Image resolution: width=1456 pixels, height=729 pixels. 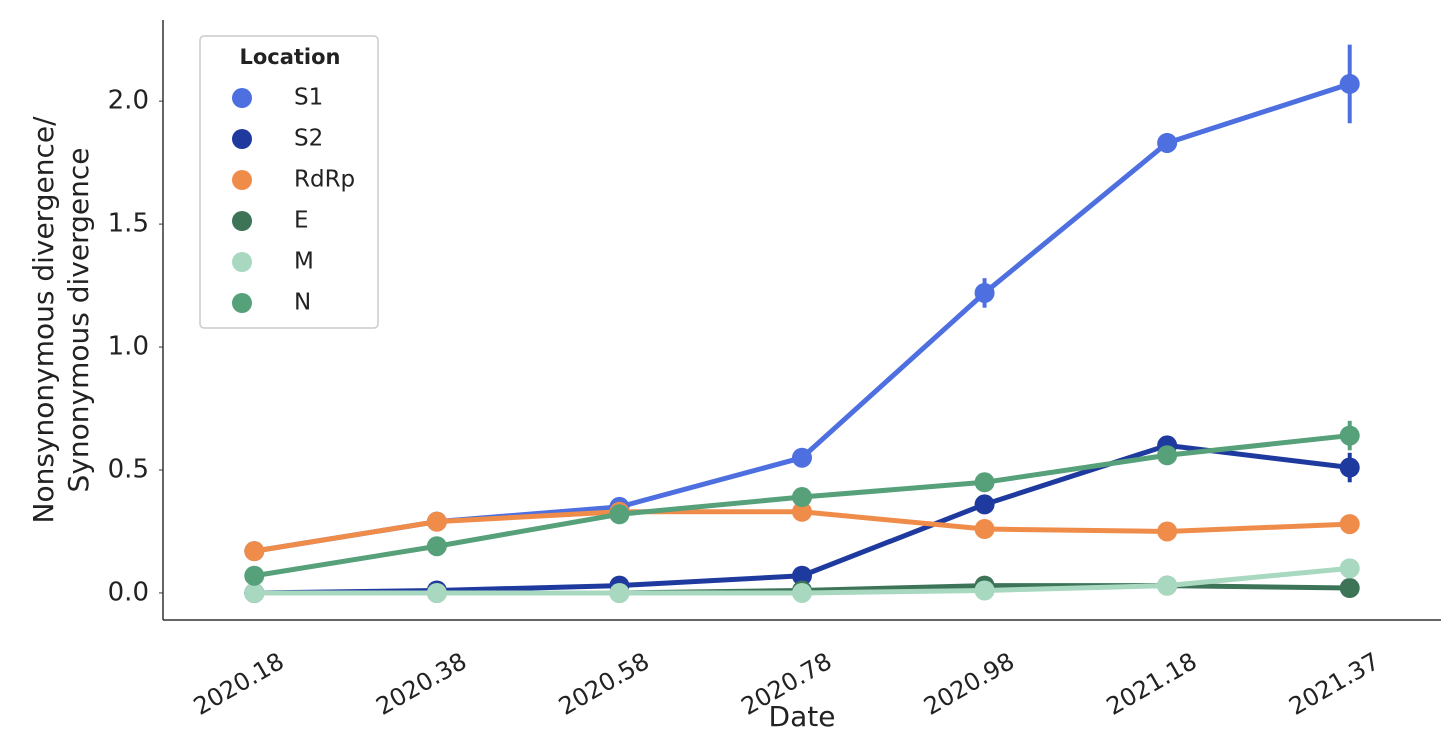 I want to click on y-tick-label: 1.0, so click(x=128, y=347).